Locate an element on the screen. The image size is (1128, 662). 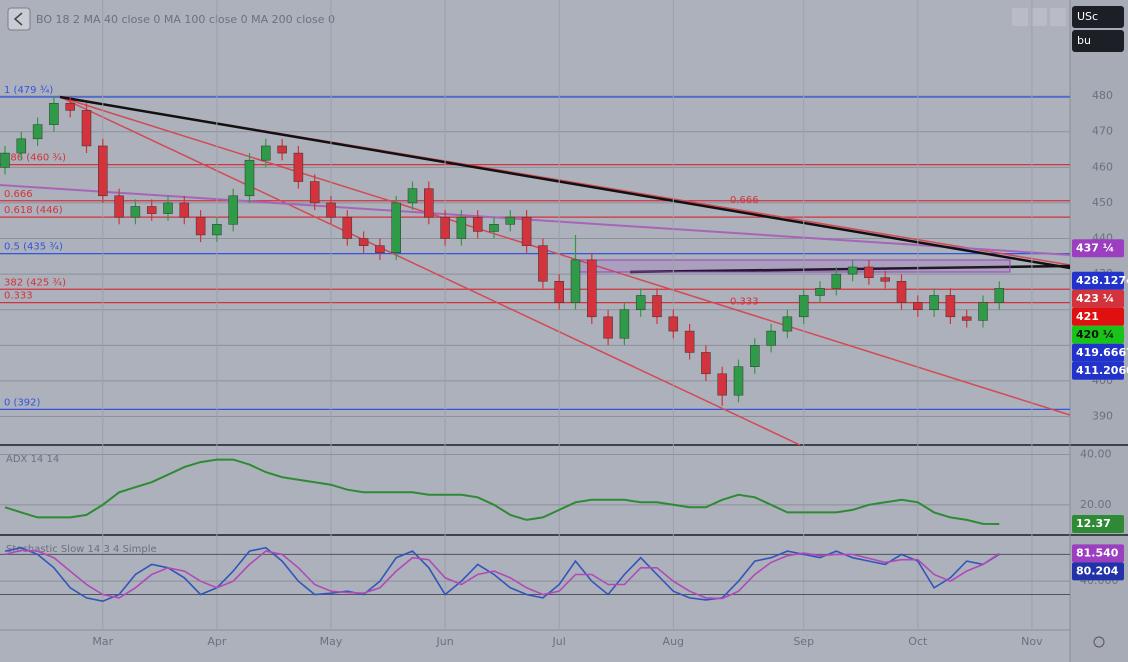
price-tag-label: 428.1274 is located at coordinates (1102, 280).